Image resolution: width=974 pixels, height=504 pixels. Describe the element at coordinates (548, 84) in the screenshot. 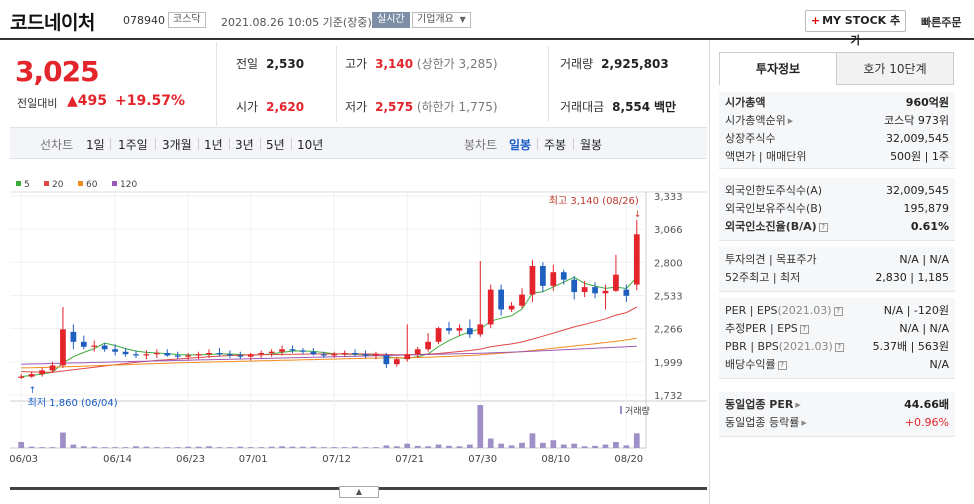

I see `stat-divider` at that location.